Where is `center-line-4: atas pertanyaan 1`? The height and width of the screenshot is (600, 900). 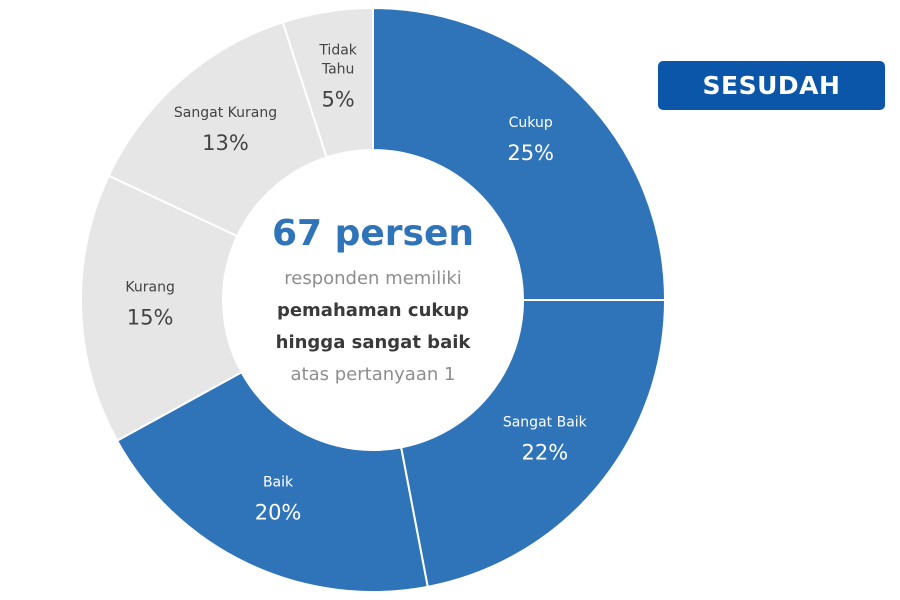 center-line-4: atas pertanyaan 1 is located at coordinates (373, 374).